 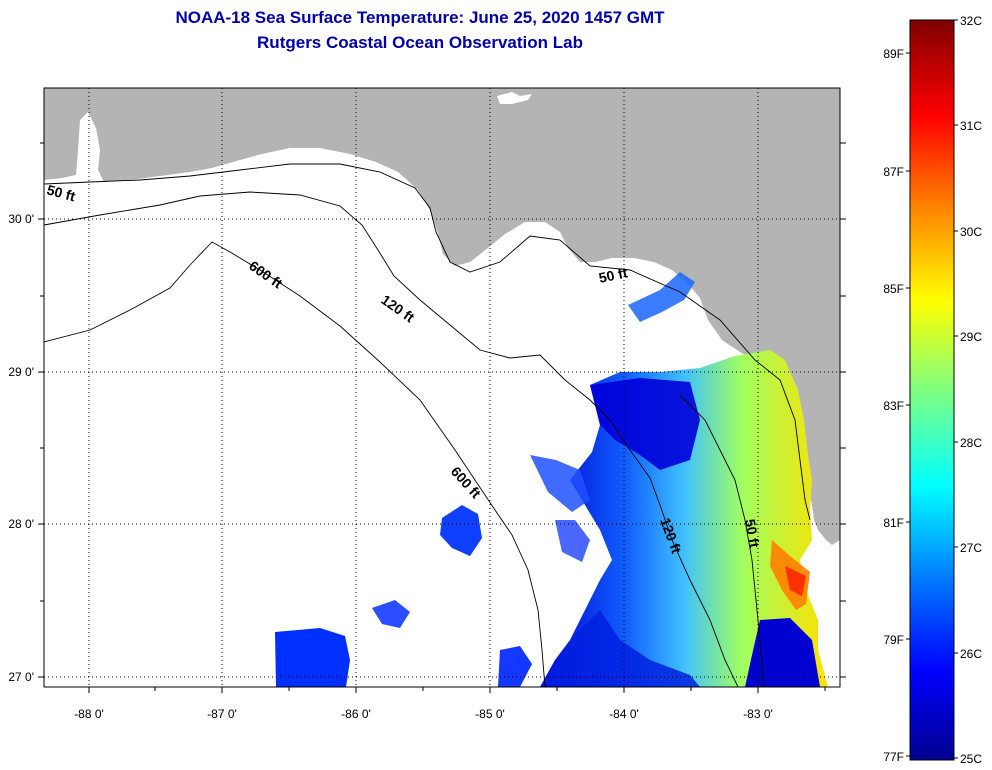 What do you see at coordinates (21, 448) in the screenshot?
I see `lat-labels: 30 0' 29 0' 28 0' 27 0'` at bounding box center [21, 448].